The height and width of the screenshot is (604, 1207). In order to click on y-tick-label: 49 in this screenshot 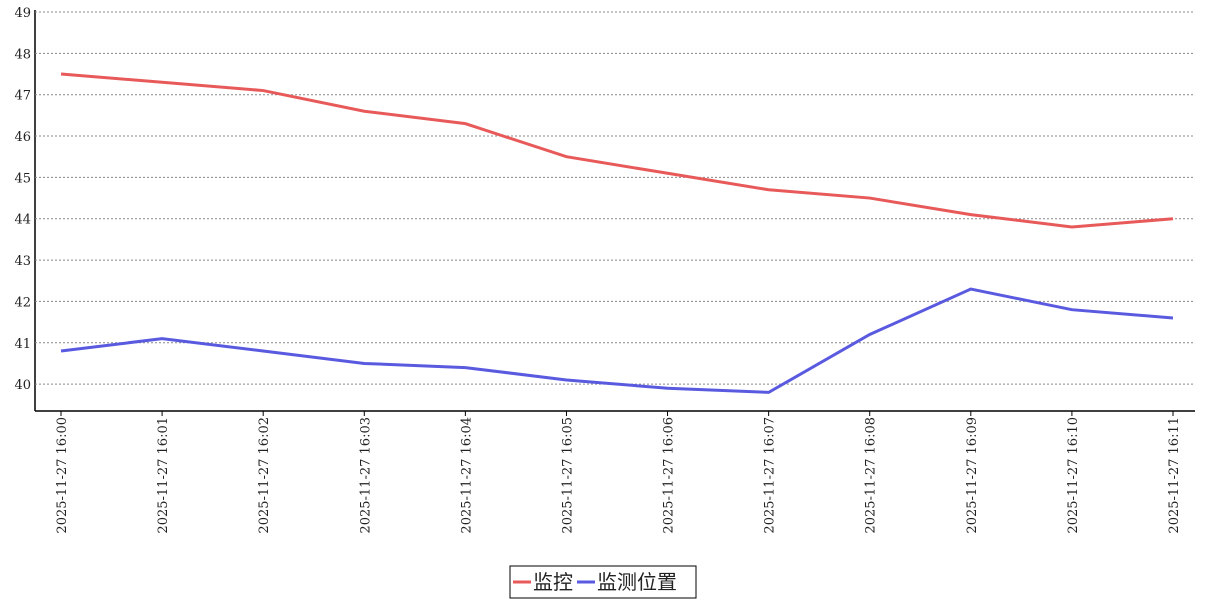, I will do `click(22, 13)`.